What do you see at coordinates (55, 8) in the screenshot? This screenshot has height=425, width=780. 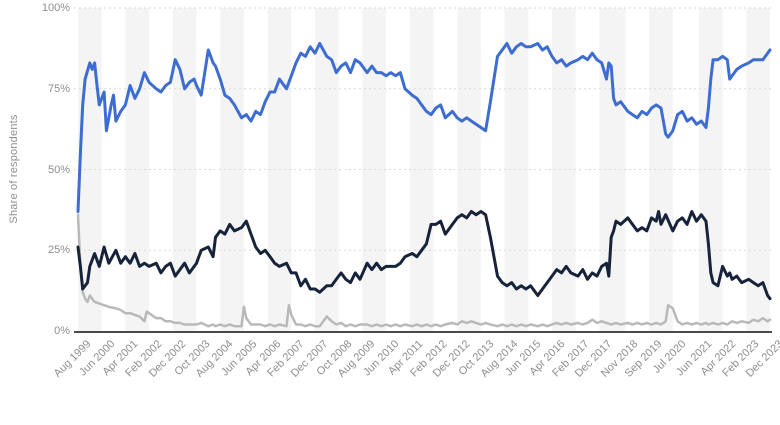 I see `y-tick-label: 100%` at bounding box center [55, 8].